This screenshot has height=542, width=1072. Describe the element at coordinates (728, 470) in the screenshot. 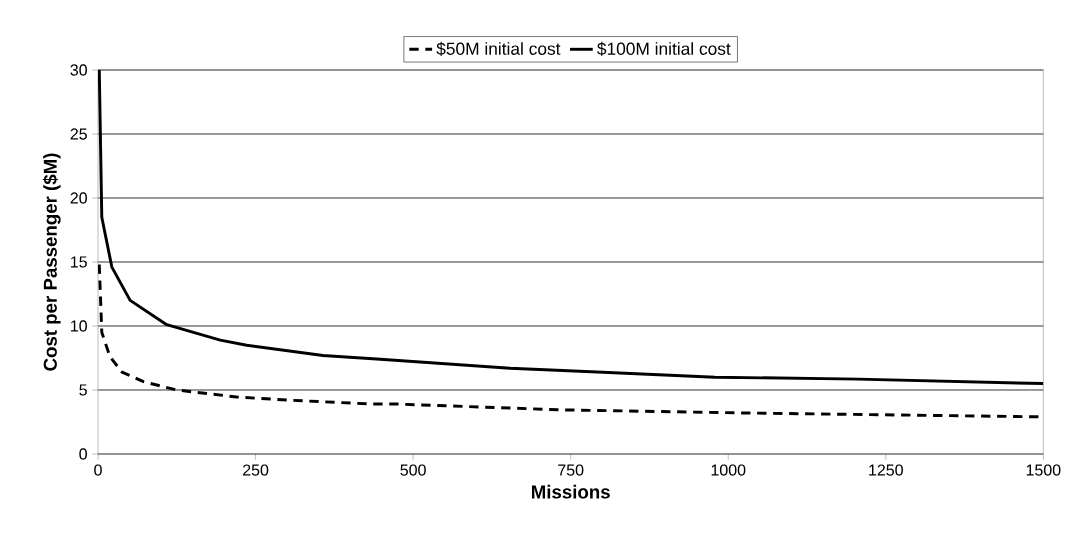

I see `x-tick-label: 1000` at that location.